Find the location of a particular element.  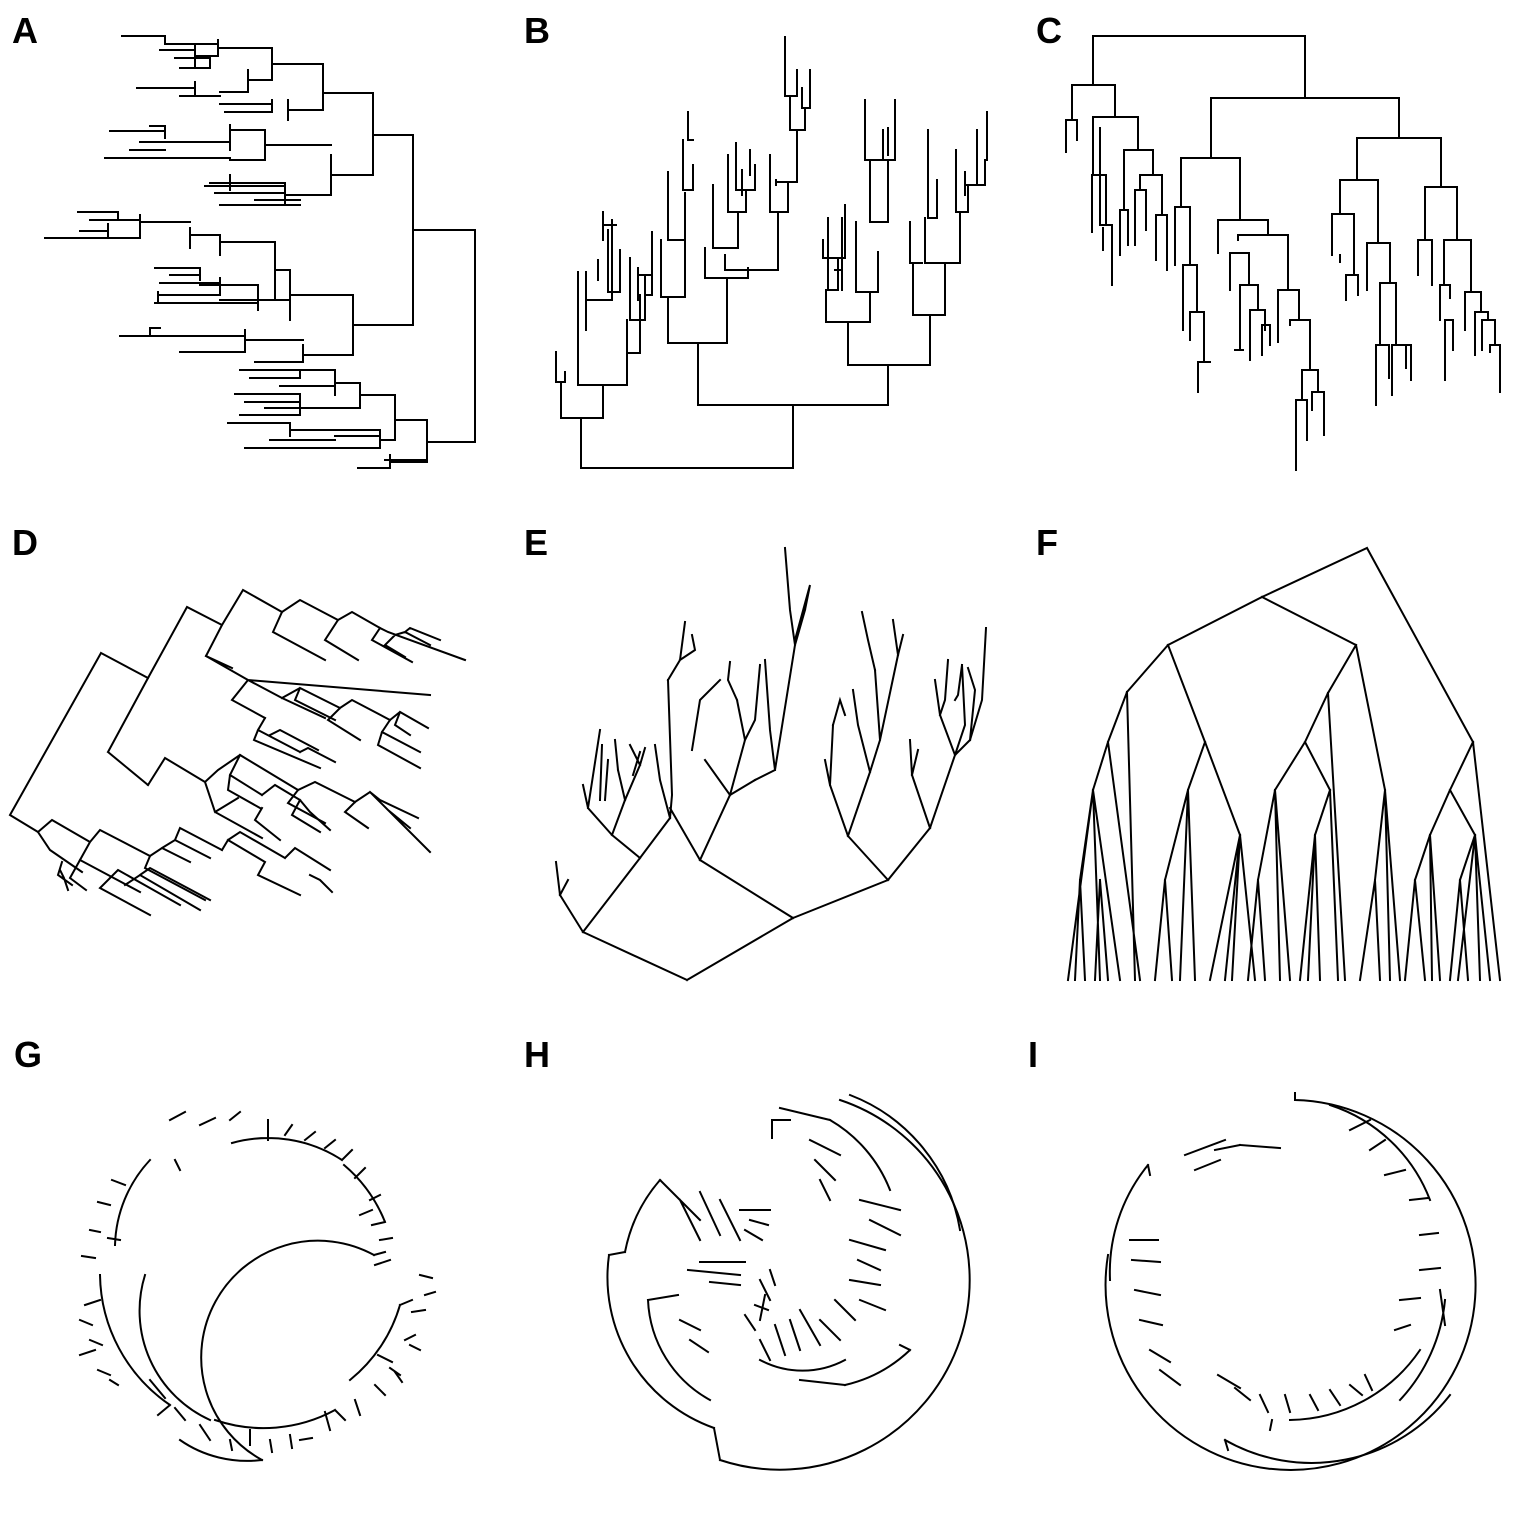

tree-panel-a is located at coordinates (260, 252).